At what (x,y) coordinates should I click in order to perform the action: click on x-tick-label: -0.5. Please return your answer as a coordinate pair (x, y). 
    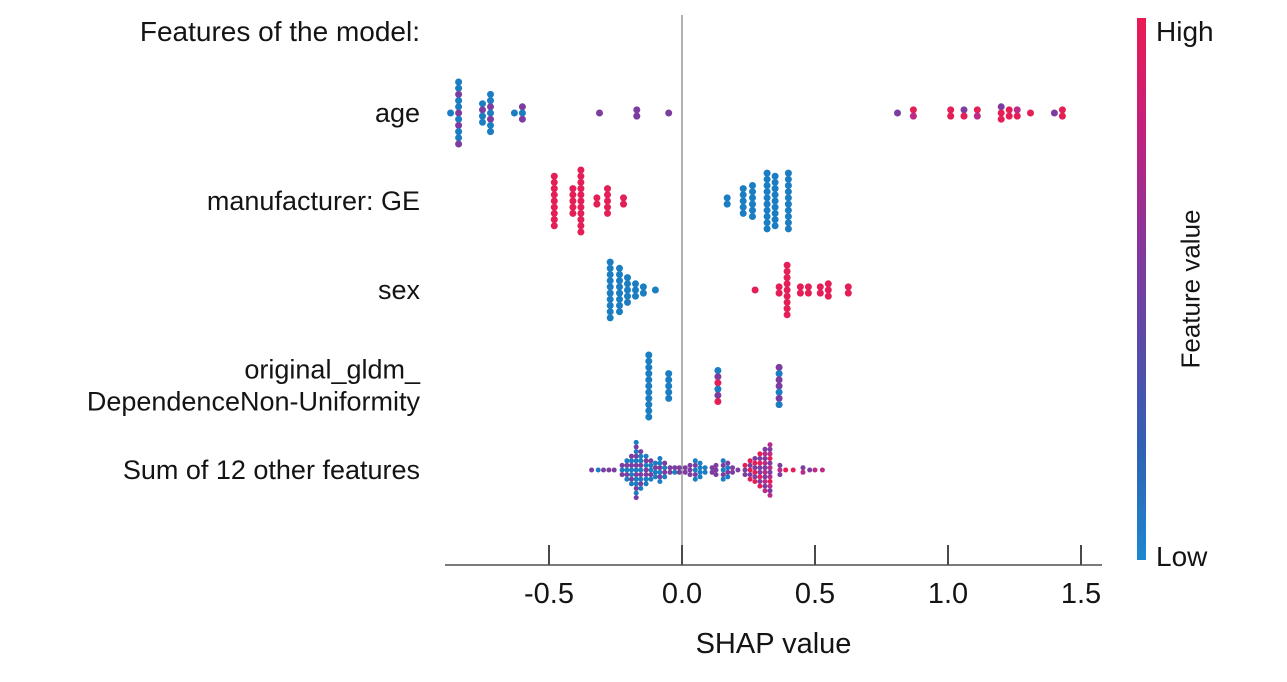
    Looking at the image, I should click on (549, 594).